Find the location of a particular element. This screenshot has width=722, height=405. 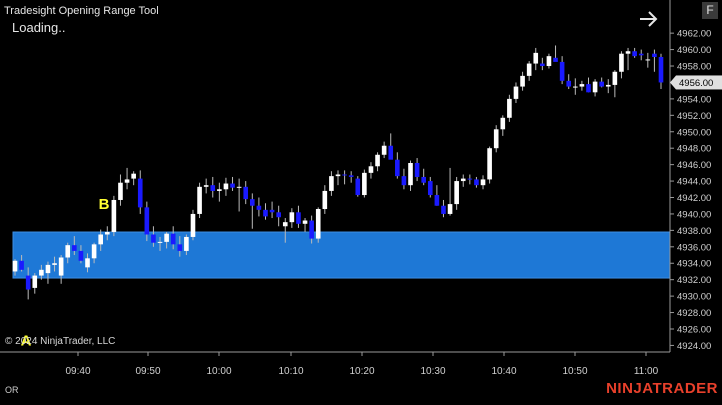

y-tick-label: 4946.00 is located at coordinates (694, 165).